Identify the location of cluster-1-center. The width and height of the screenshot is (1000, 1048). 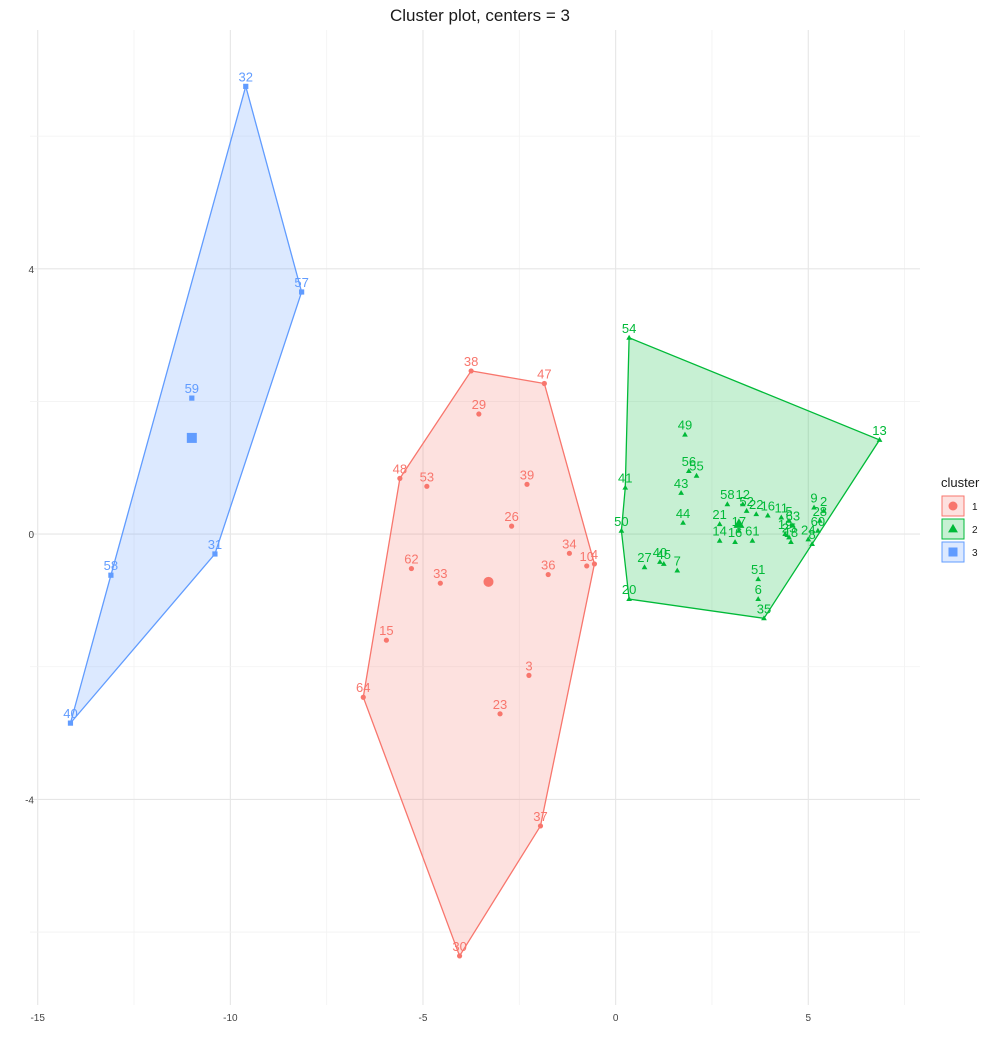
(488, 581).